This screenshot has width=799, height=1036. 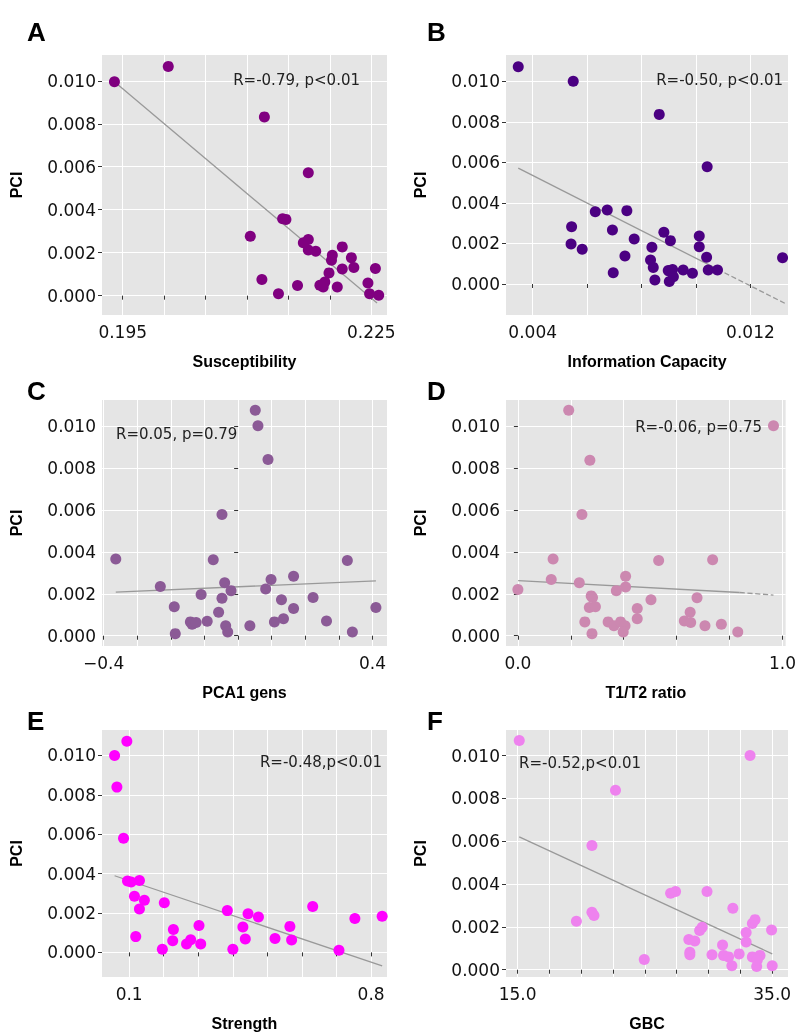 I want to click on annotation: R=-0.50, p<0.01, so click(x=719, y=79).